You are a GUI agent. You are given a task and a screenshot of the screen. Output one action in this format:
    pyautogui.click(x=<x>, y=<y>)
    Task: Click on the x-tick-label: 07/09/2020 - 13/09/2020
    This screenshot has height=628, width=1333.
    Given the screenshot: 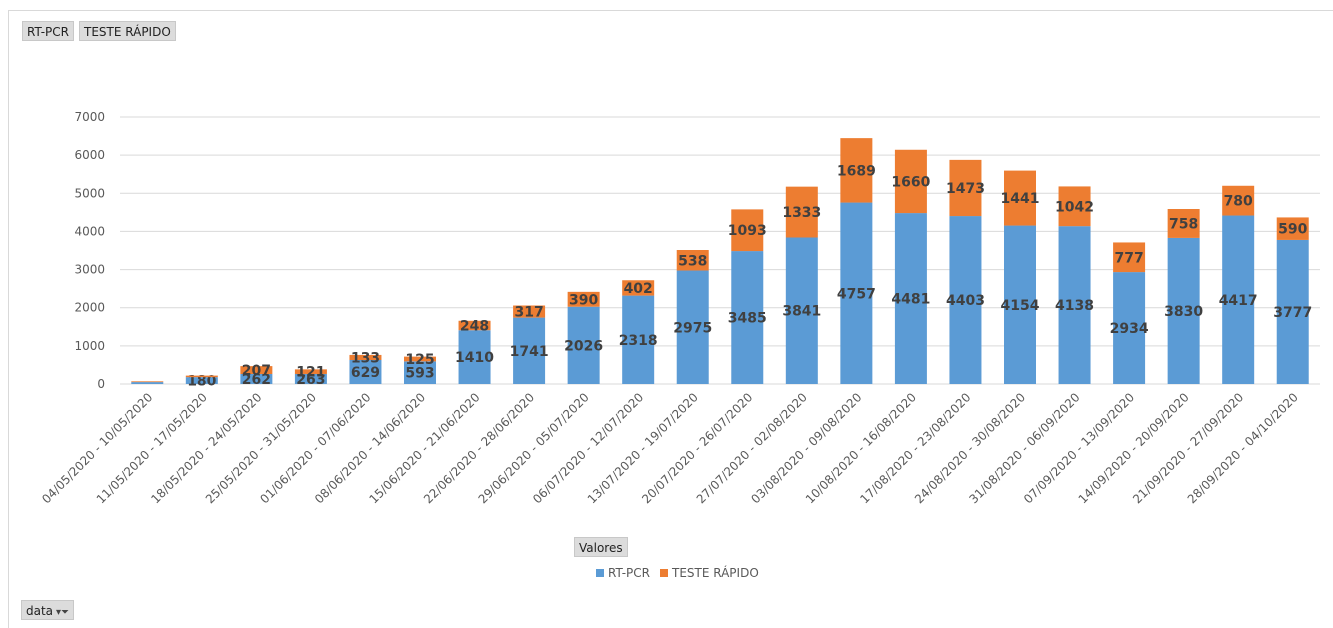 What is the action you would take?
    pyautogui.click(x=1079, y=448)
    